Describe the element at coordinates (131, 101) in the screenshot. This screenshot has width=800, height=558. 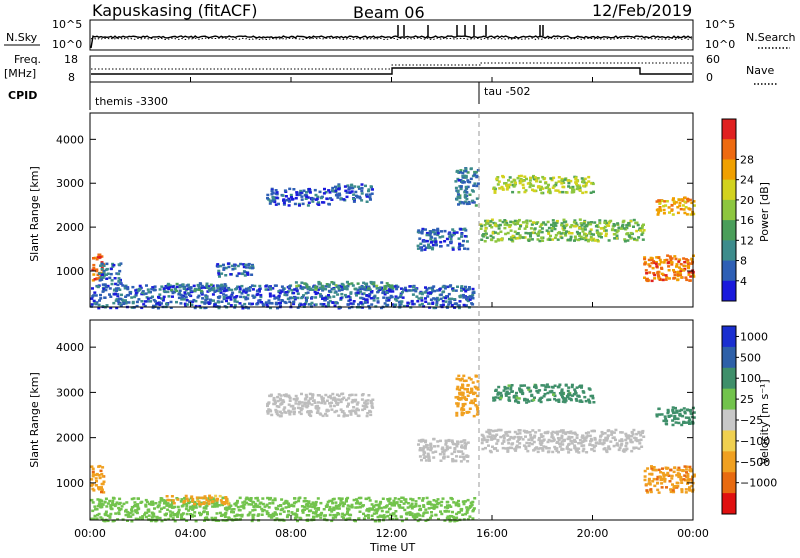
I see `cpid-segment-themis: themis -3300` at that location.